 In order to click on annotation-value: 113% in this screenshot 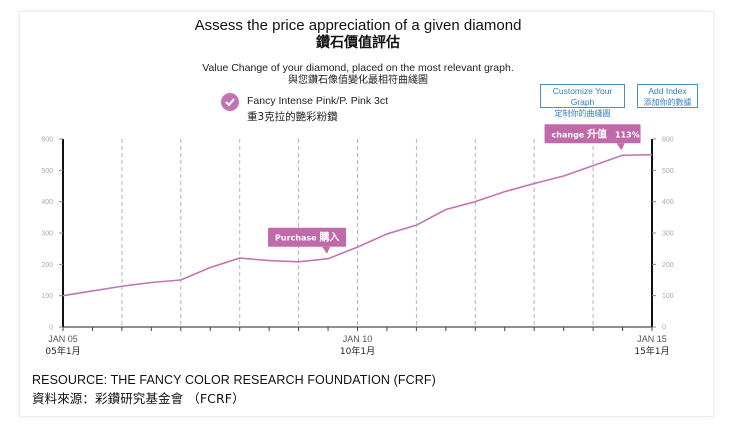, I will do `click(627, 134)`.